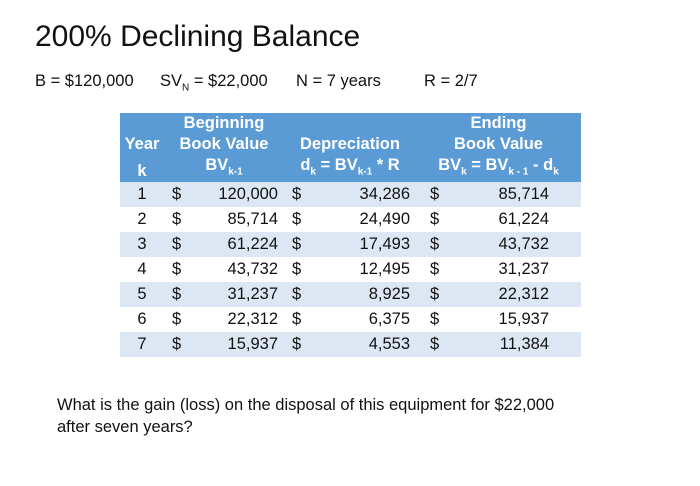 The height and width of the screenshot is (486, 700). I want to click on beginning-bv-value: 61,224, so click(252, 244).